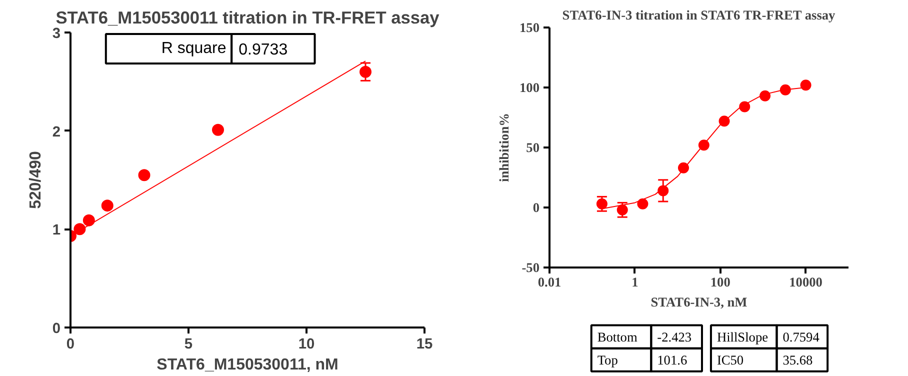  Describe the element at coordinates (530, 87) in the screenshot. I see `y-tick-label: 100` at that location.